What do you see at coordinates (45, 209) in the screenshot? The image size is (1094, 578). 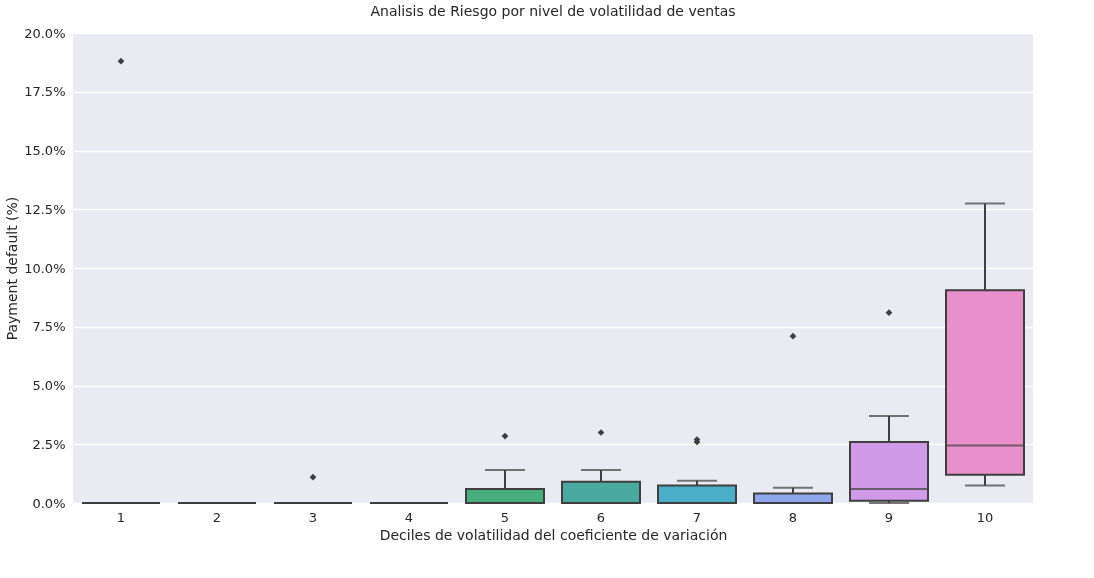 I see `y-tick-label: 12.5%` at bounding box center [45, 209].